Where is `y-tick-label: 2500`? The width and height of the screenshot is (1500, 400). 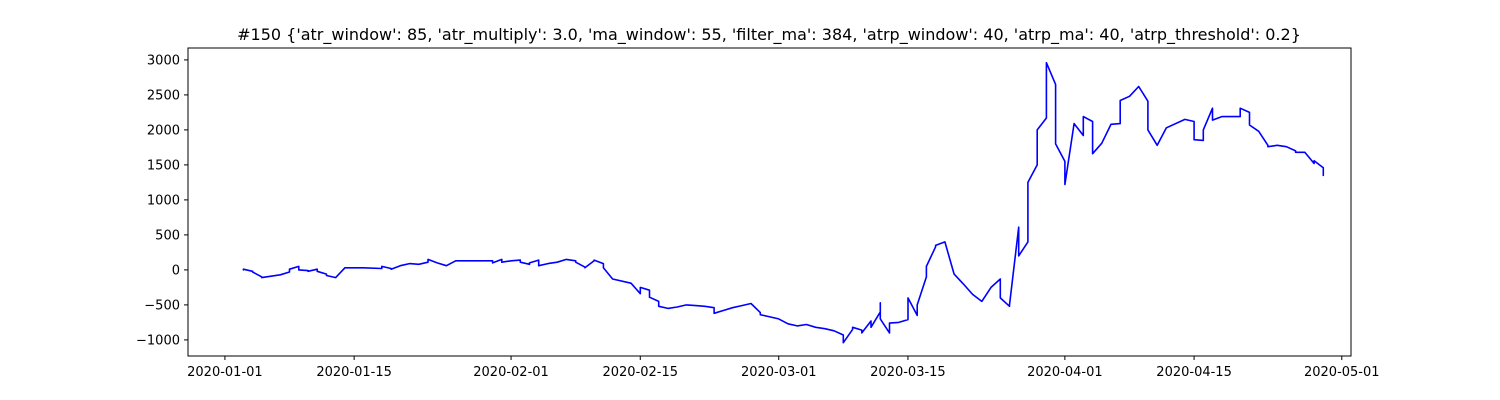
y-tick-label: 2500 is located at coordinates (163, 95).